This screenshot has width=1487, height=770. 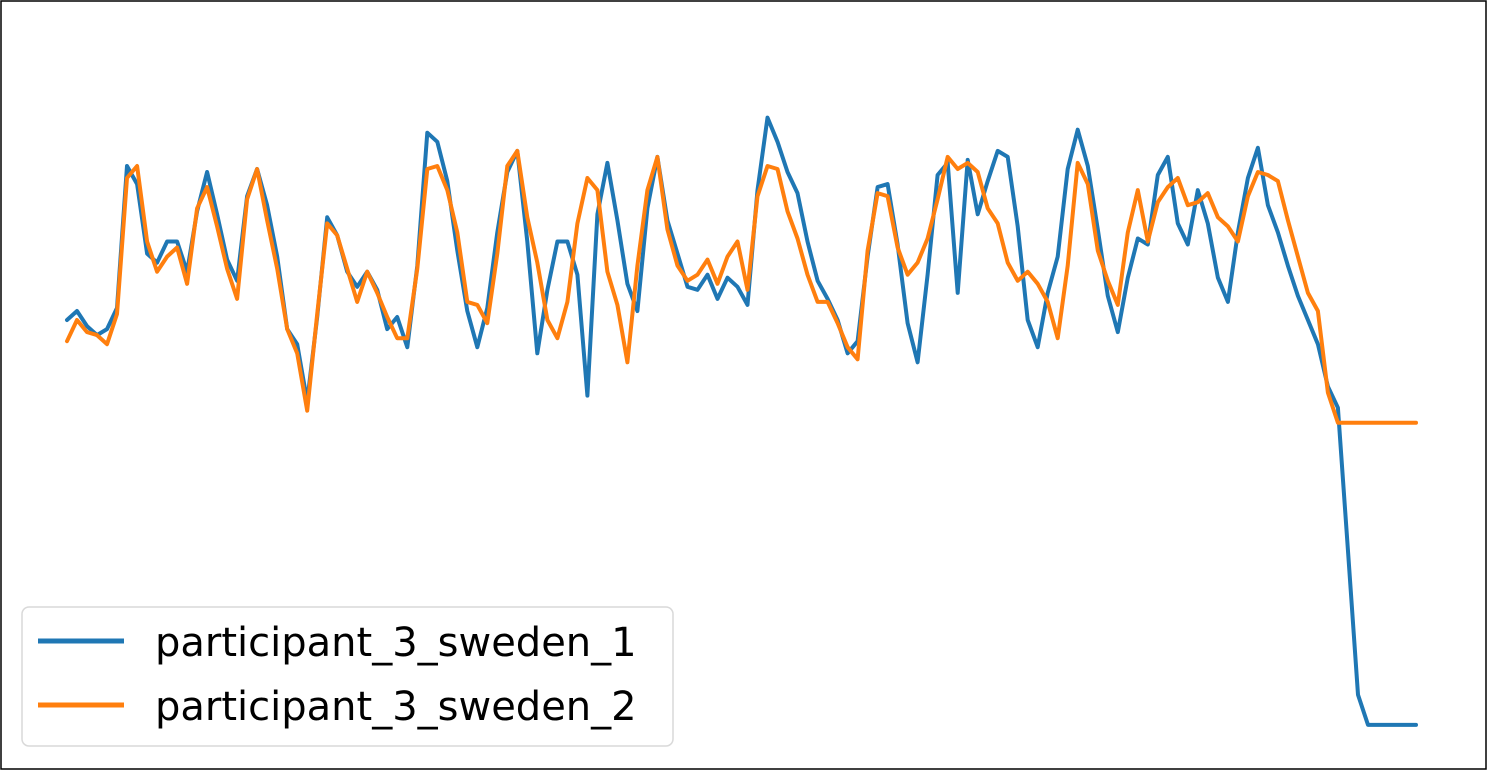 What do you see at coordinates (396, 643) in the screenshot?
I see `legend-label-series-1: participant_3_sweden_1` at bounding box center [396, 643].